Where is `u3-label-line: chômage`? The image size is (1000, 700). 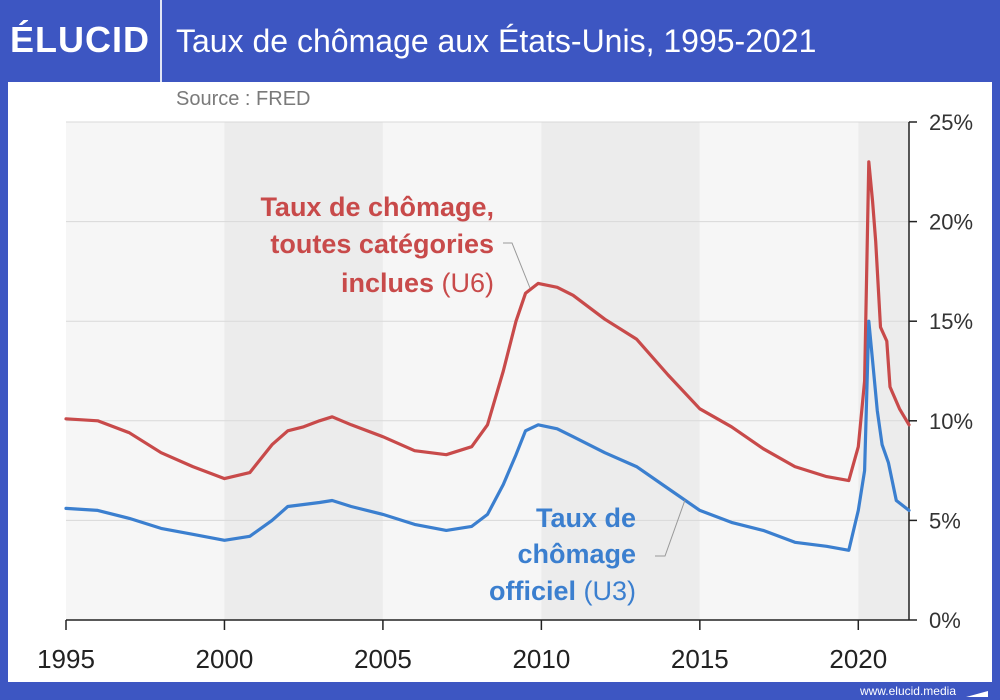 u3-label-line: chômage is located at coordinates (576, 554).